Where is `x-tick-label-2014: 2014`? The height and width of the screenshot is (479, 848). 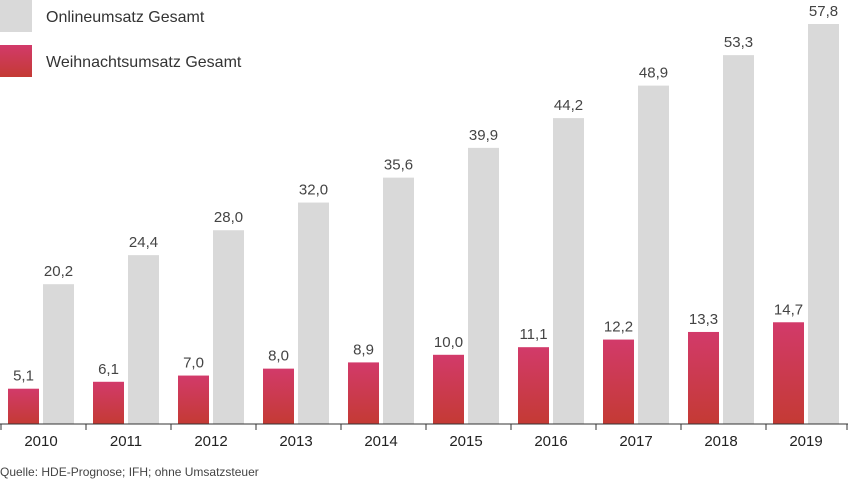
x-tick-label-2014: 2014 is located at coordinates (380, 441).